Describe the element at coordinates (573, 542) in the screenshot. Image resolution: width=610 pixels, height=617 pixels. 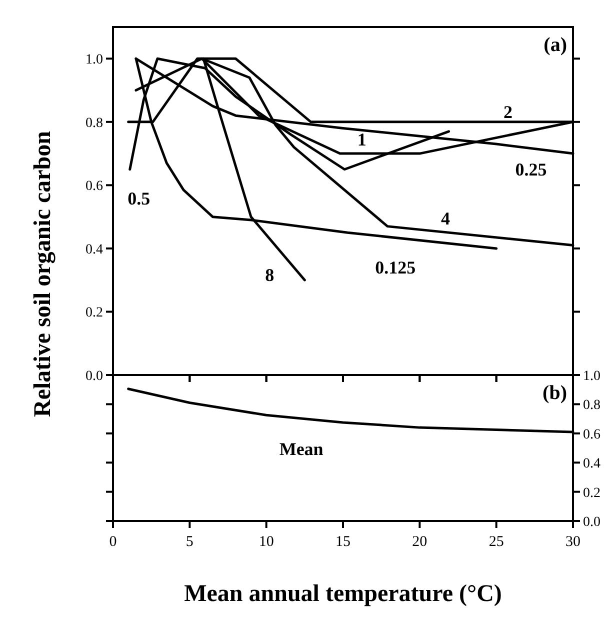
I see `x-tick-label: 30` at that location.